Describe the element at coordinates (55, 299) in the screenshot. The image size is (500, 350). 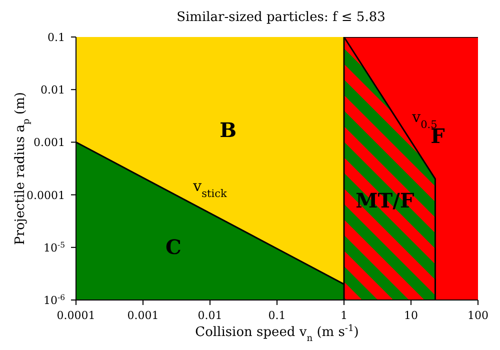
I see `y-tick-label: 10$^{-6}$` at that location.